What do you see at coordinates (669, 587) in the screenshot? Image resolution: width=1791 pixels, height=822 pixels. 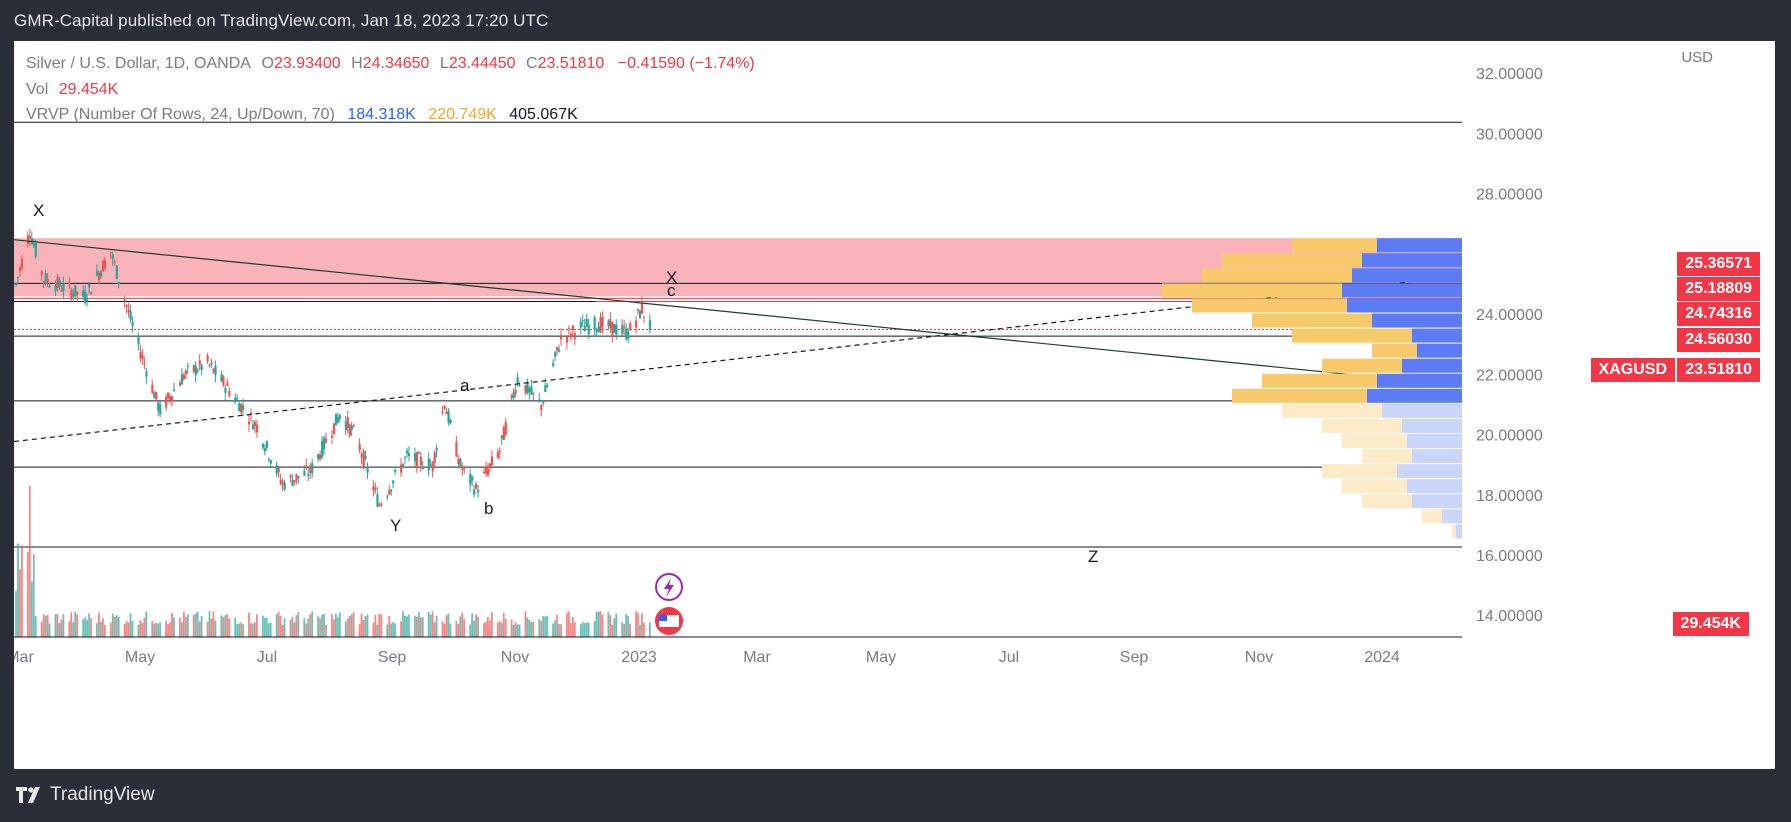 I see `lightning-bolt-icon` at bounding box center [669, 587].